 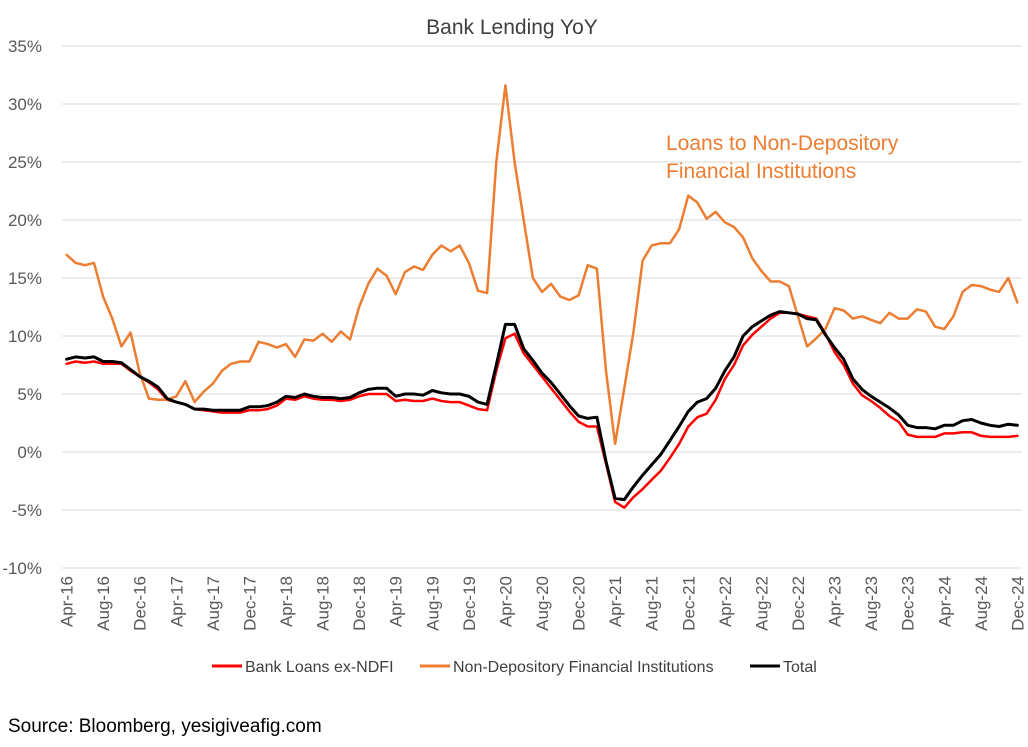 What do you see at coordinates (249, 603) in the screenshot?
I see `x-tick-label: Dec-17` at bounding box center [249, 603].